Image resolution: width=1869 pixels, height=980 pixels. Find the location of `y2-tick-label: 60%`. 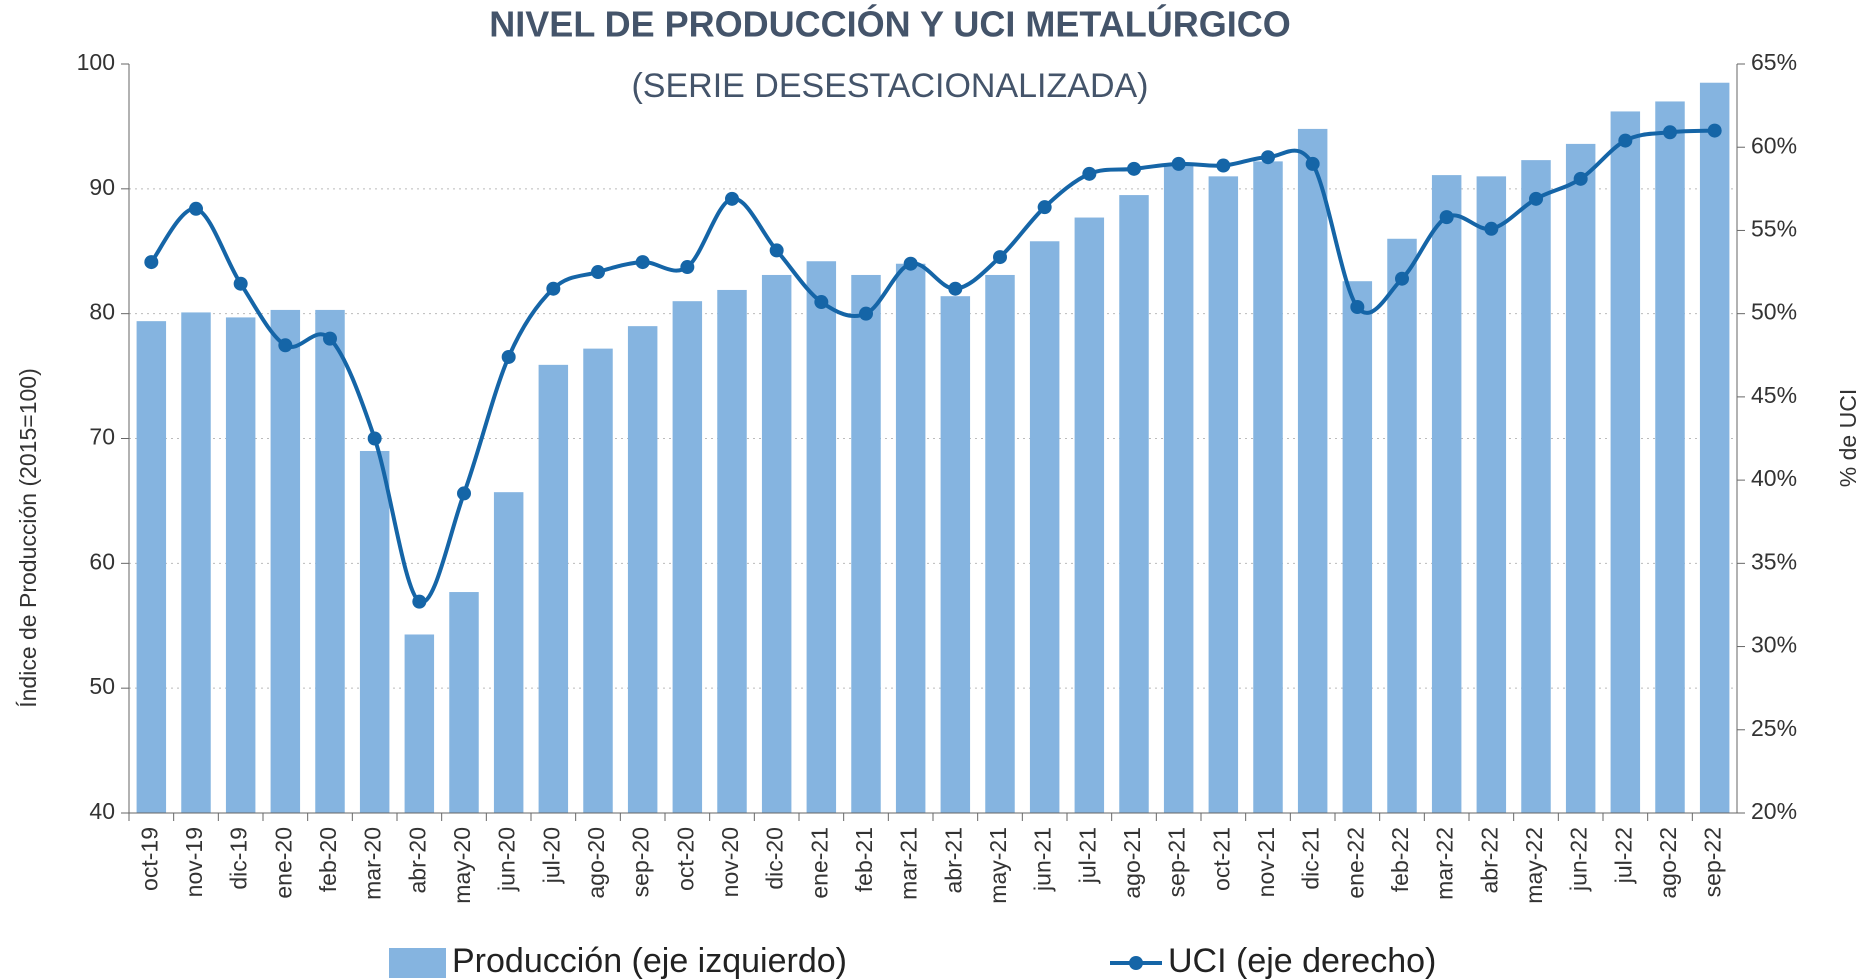

y2-tick-label: 60% is located at coordinates (1774, 145).